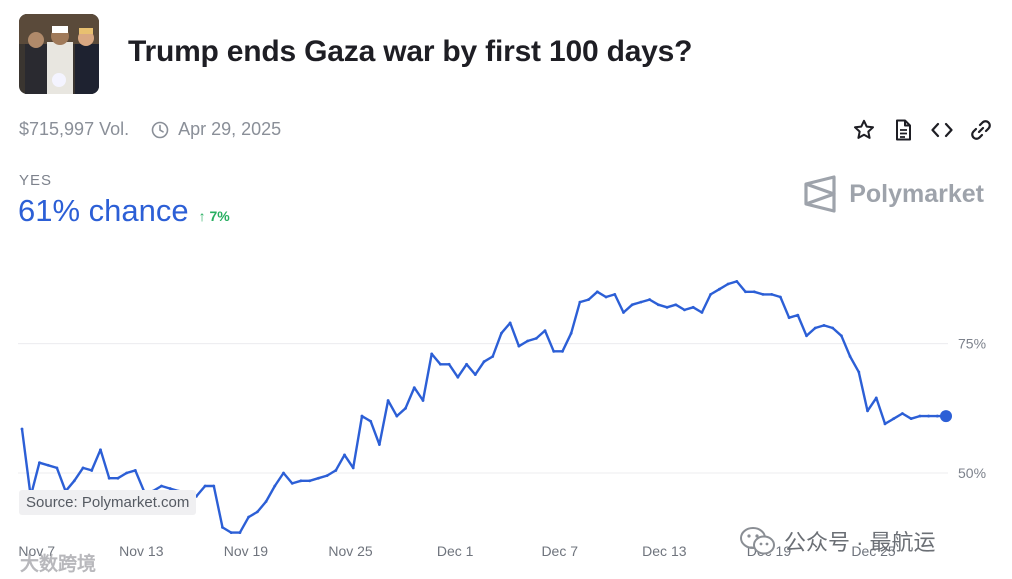 The height and width of the screenshot is (579, 1012). Describe the element at coordinates (559, 551) in the screenshot. I see `x-tick-label: Dec 7` at that location.